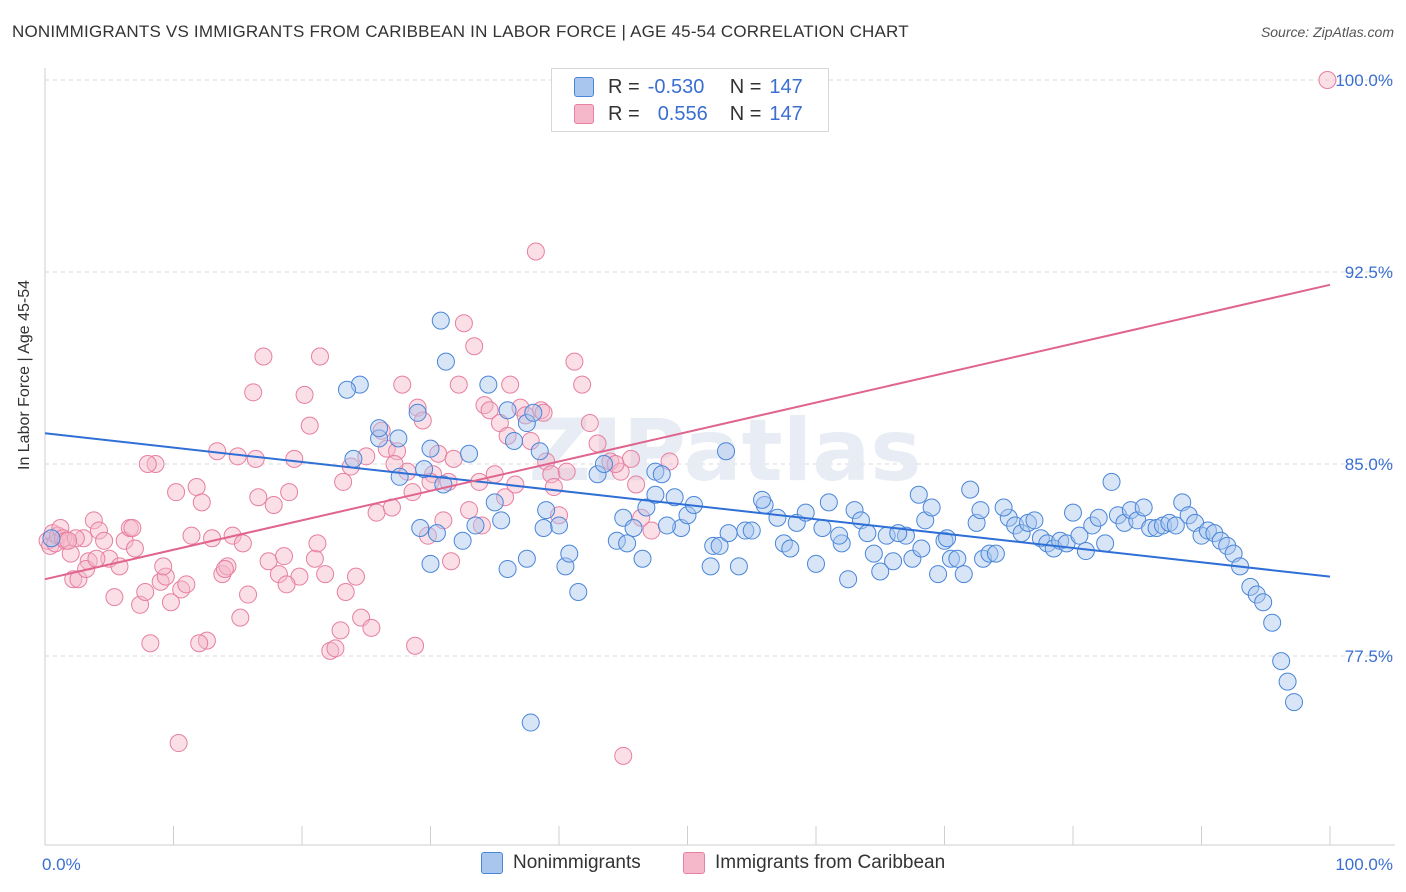 This screenshot has width=1406, height=892. I want to click on y-tick-label: 92.5%, so click(1369, 272).